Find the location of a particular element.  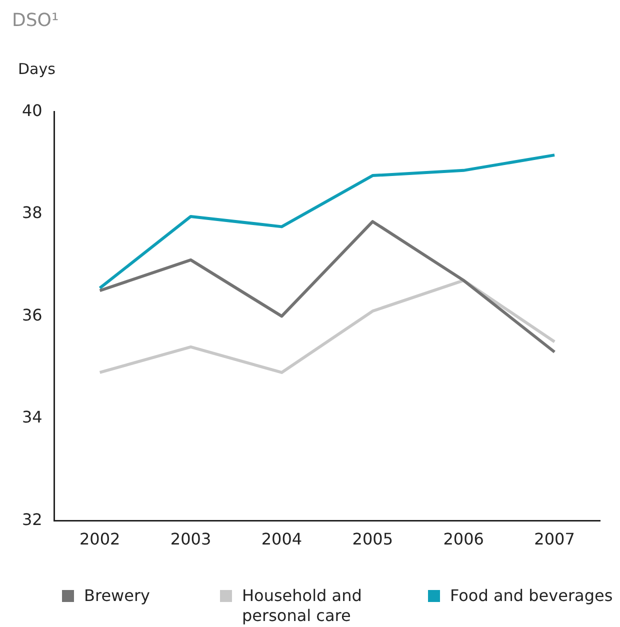

x-tick-label: 2003 is located at coordinates (191, 539).